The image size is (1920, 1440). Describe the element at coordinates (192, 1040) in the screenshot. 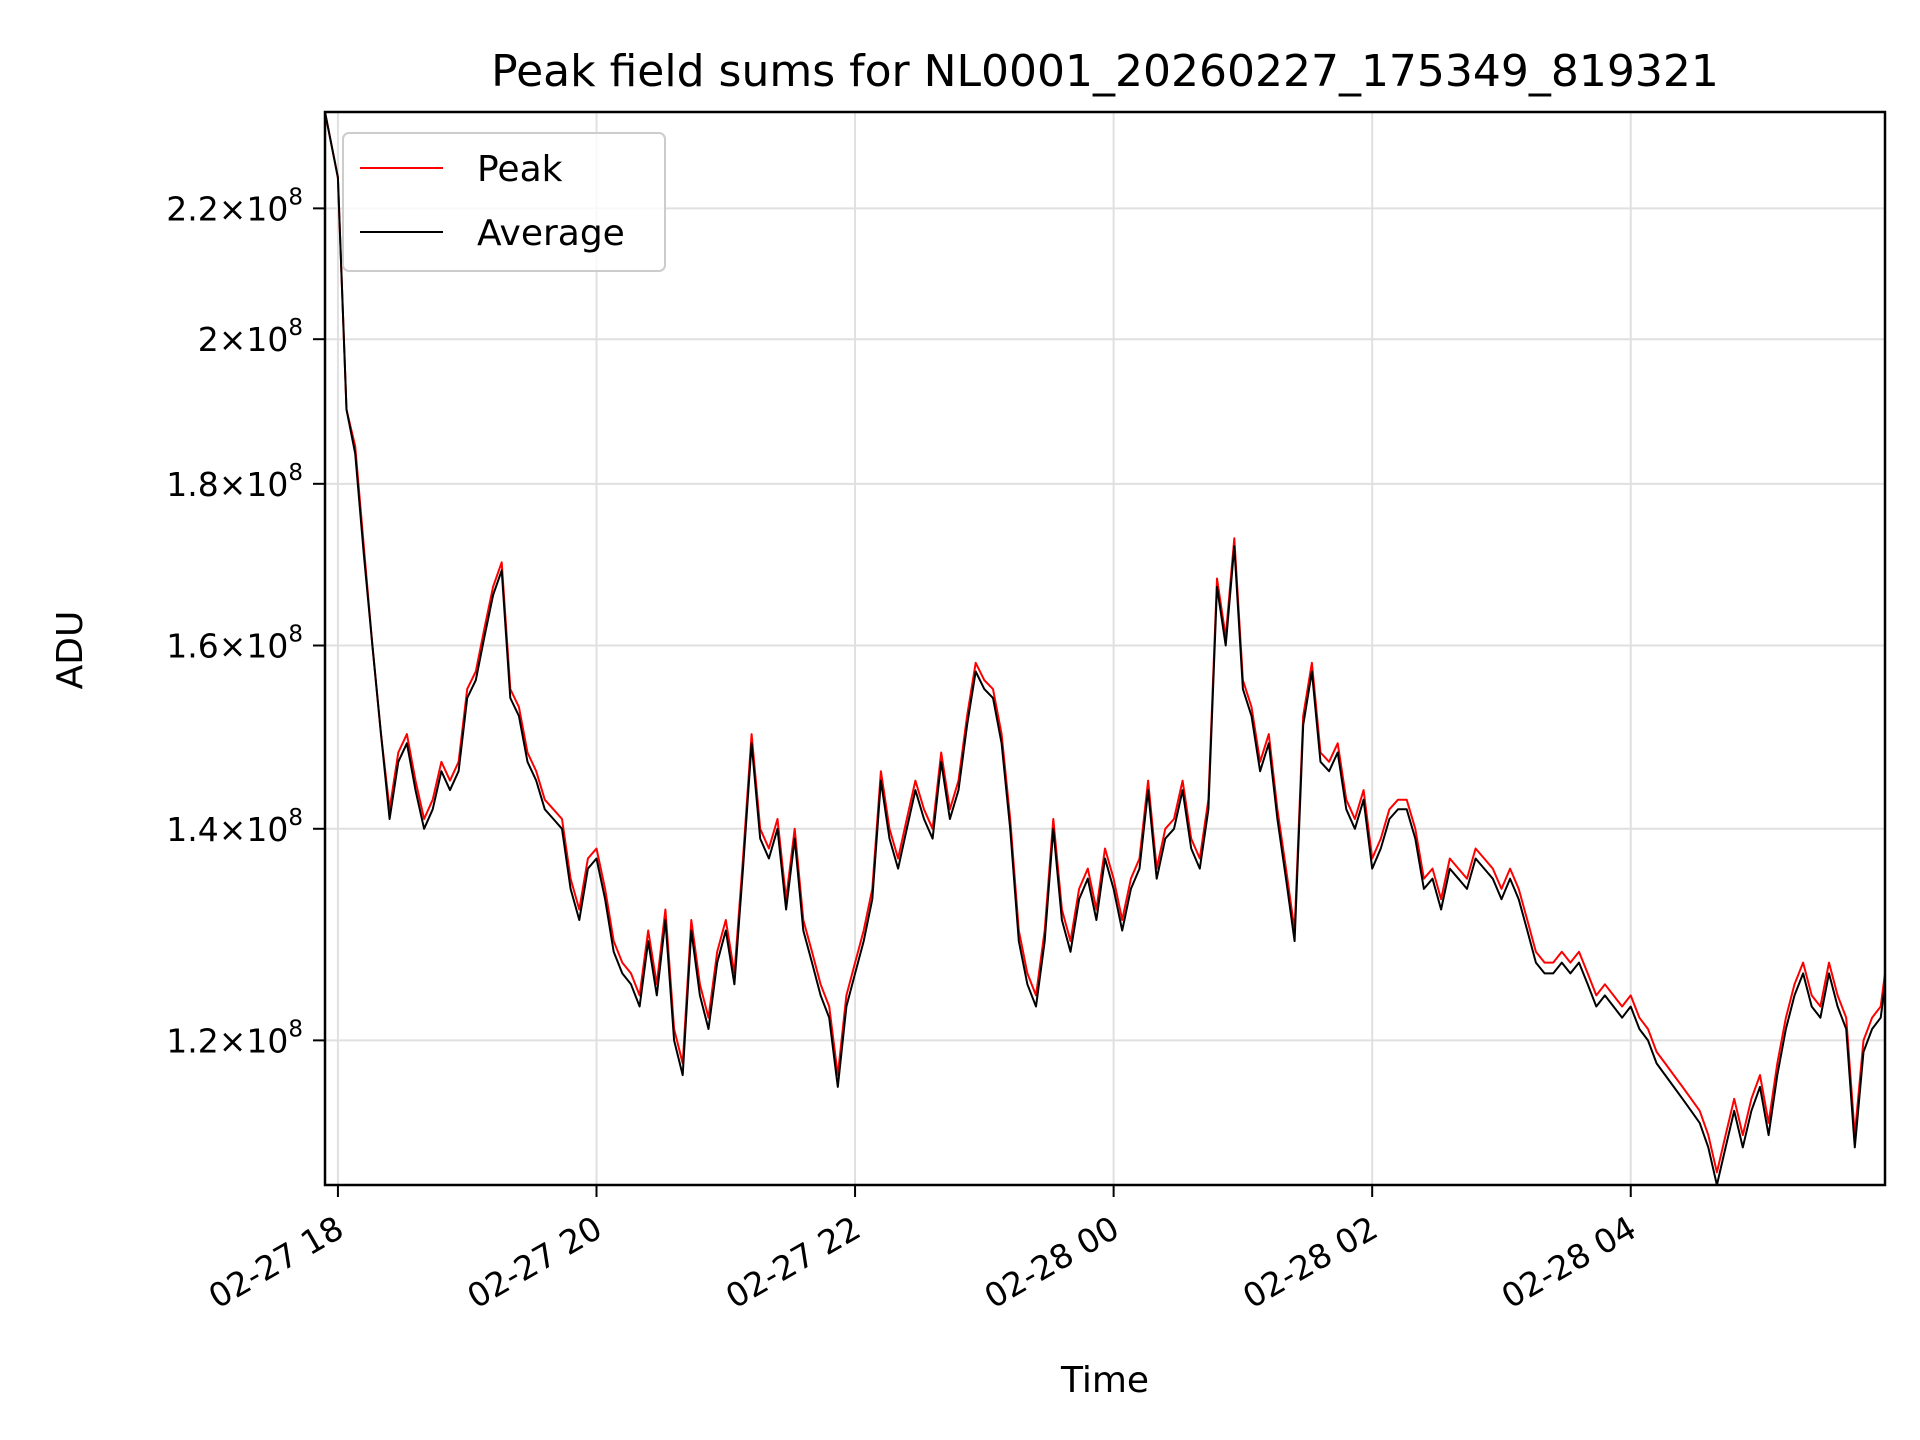

I see `y-tick-mantissa: 1.2` at that location.